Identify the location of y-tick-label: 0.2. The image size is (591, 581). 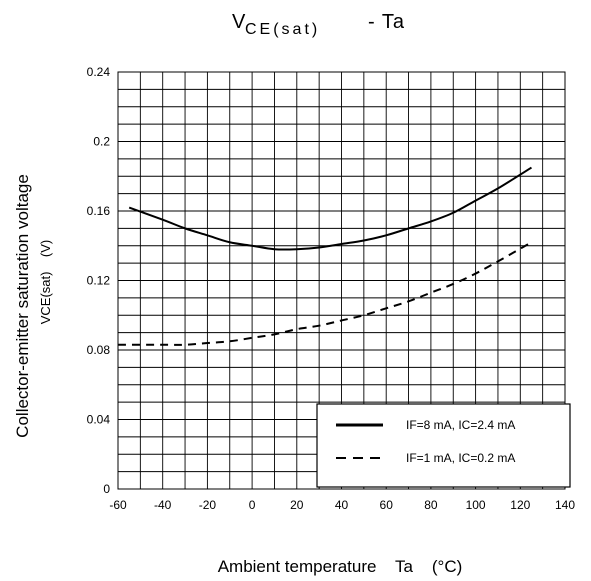
(101, 142).